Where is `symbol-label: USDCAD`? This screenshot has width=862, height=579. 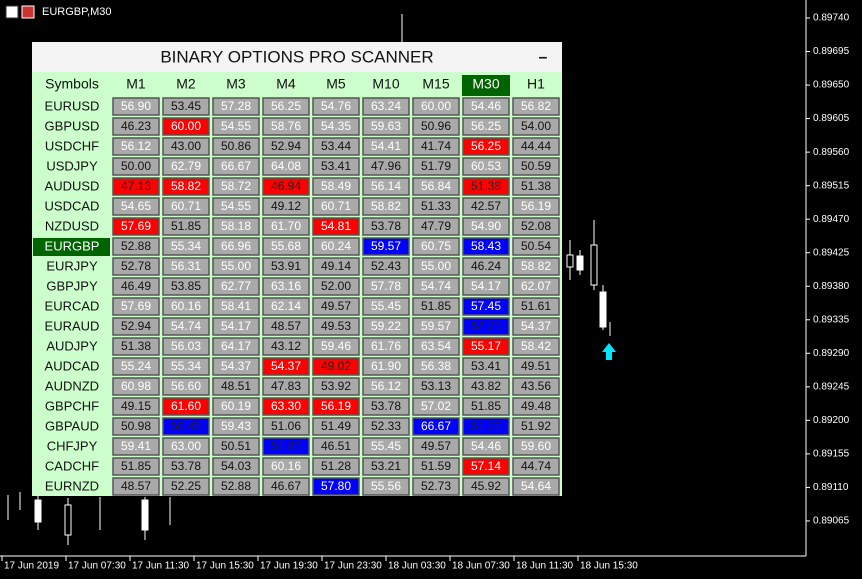
symbol-label: USDCAD is located at coordinates (72, 205).